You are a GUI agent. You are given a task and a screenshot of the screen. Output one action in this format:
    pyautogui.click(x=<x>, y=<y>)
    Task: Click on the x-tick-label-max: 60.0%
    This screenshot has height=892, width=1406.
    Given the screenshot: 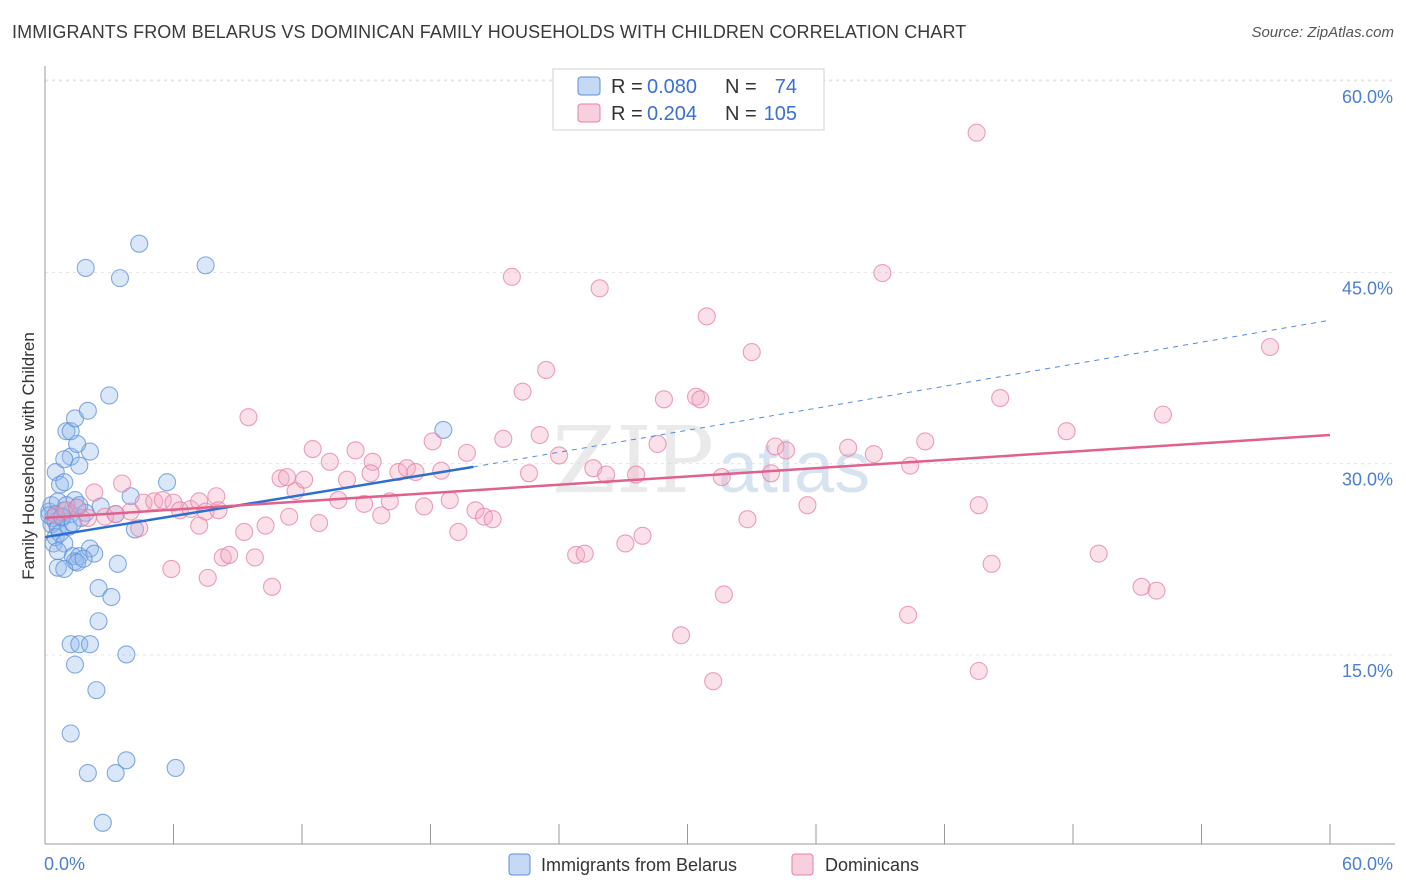 What is the action you would take?
    pyautogui.click(x=1367, y=864)
    